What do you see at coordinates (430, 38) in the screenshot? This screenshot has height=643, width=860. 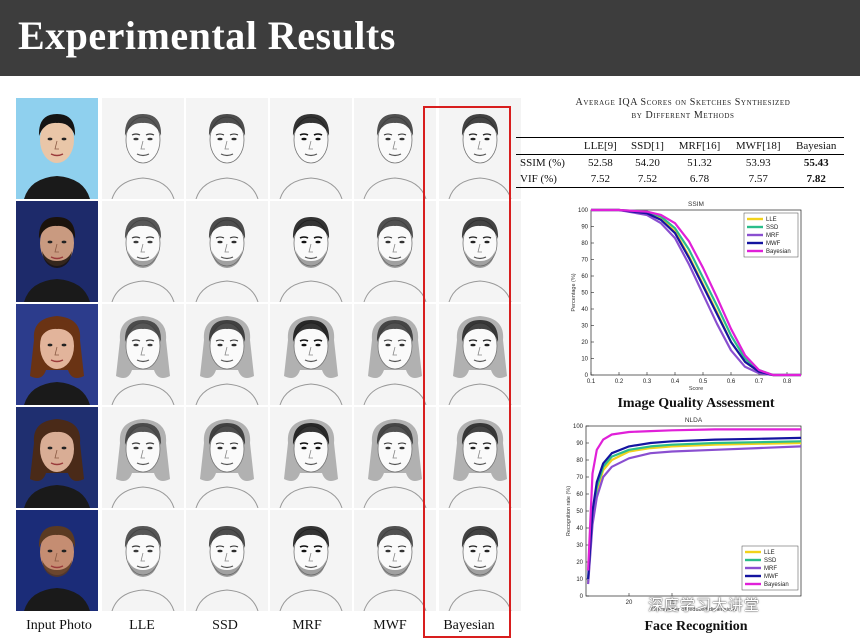 I see `title-bar: Experimental Results` at bounding box center [430, 38].